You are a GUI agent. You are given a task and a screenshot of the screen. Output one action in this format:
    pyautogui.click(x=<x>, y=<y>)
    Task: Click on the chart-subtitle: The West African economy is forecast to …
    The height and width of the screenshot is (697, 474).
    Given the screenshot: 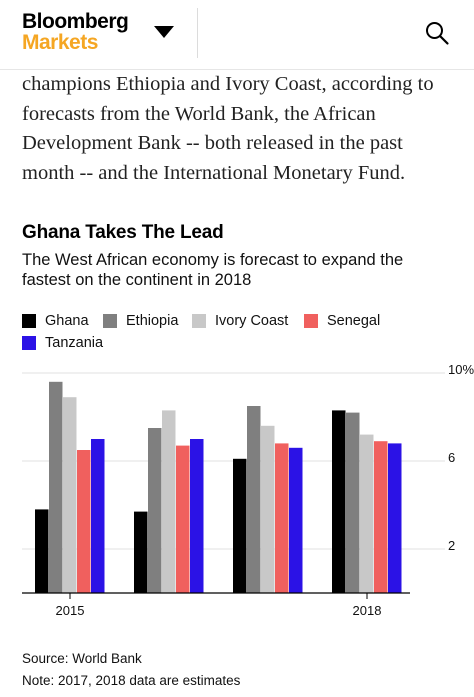 What is the action you would take?
    pyautogui.click(x=213, y=270)
    